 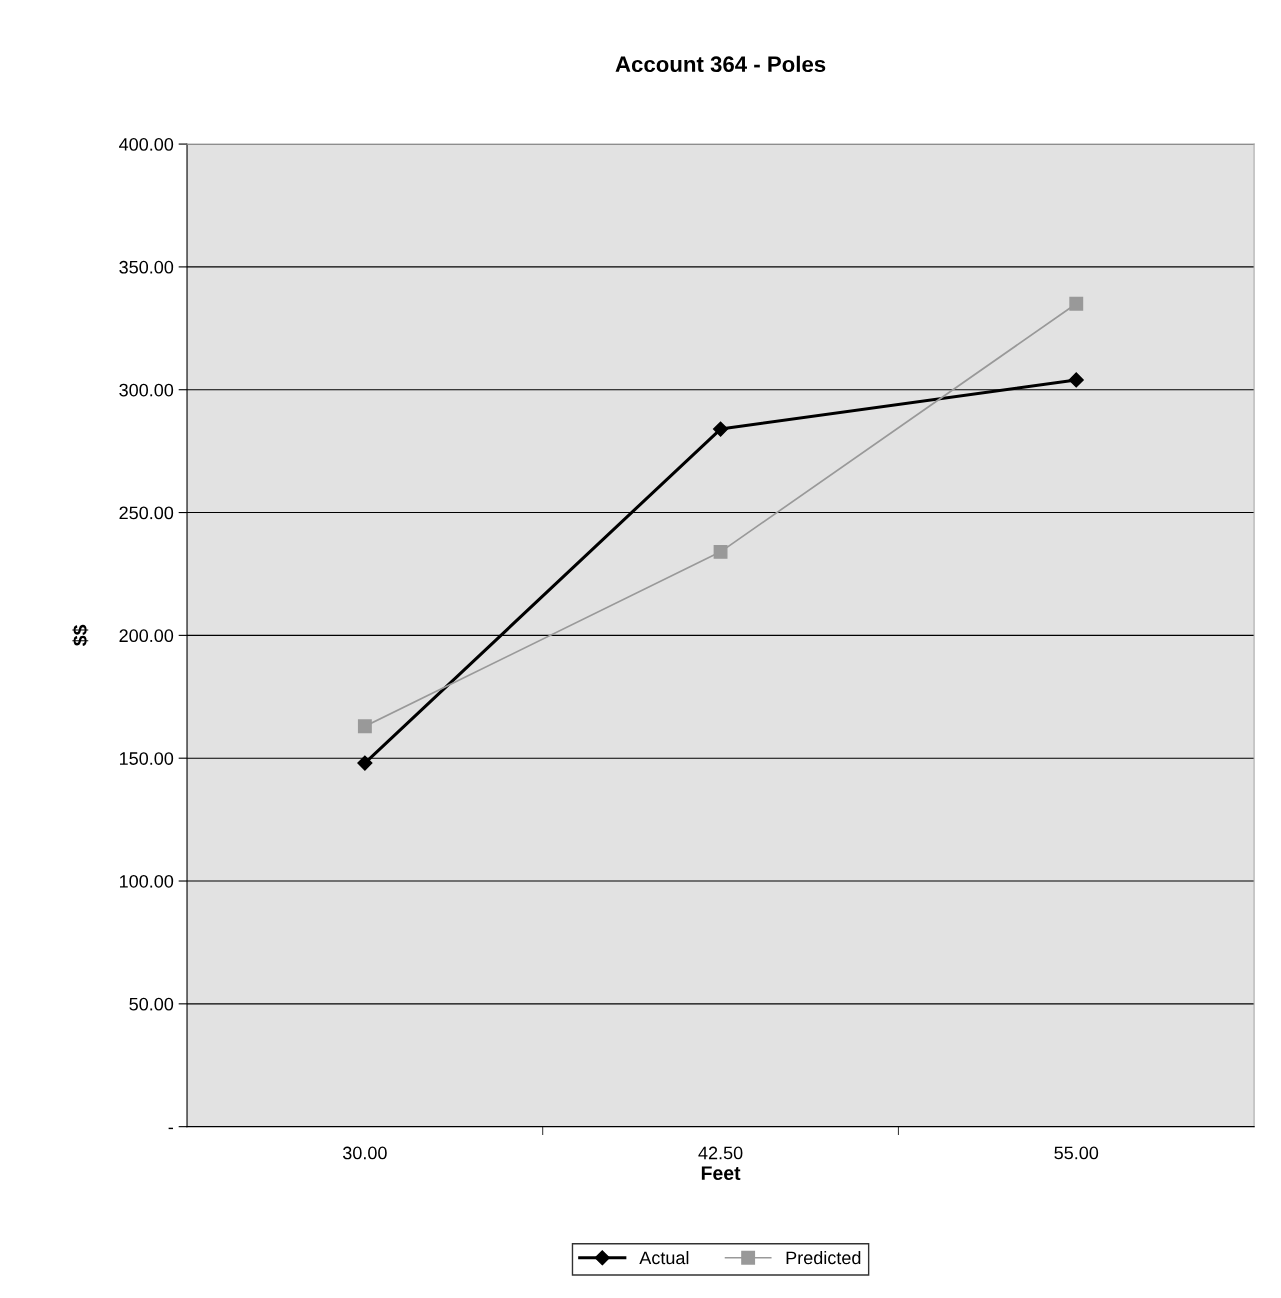 What do you see at coordinates (664, 1258) in the screenshot?
I see `legend-label: Actual` at bounding box center [664, 1258].